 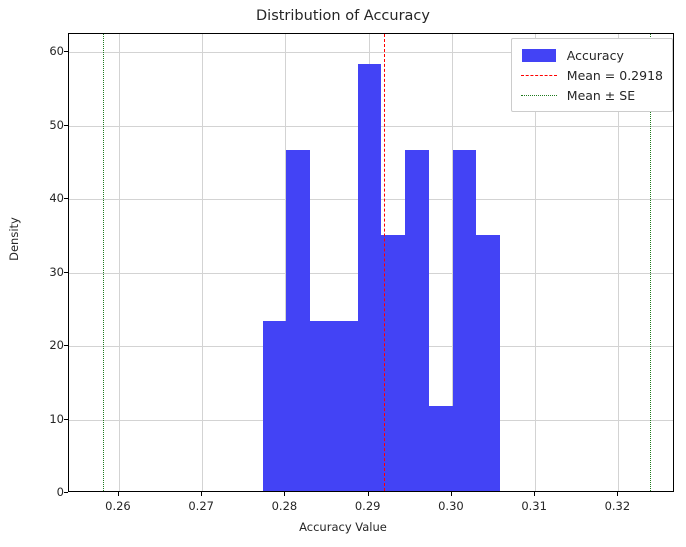 I want to click on y-tick-label: 60, so click(x=56, y=51).